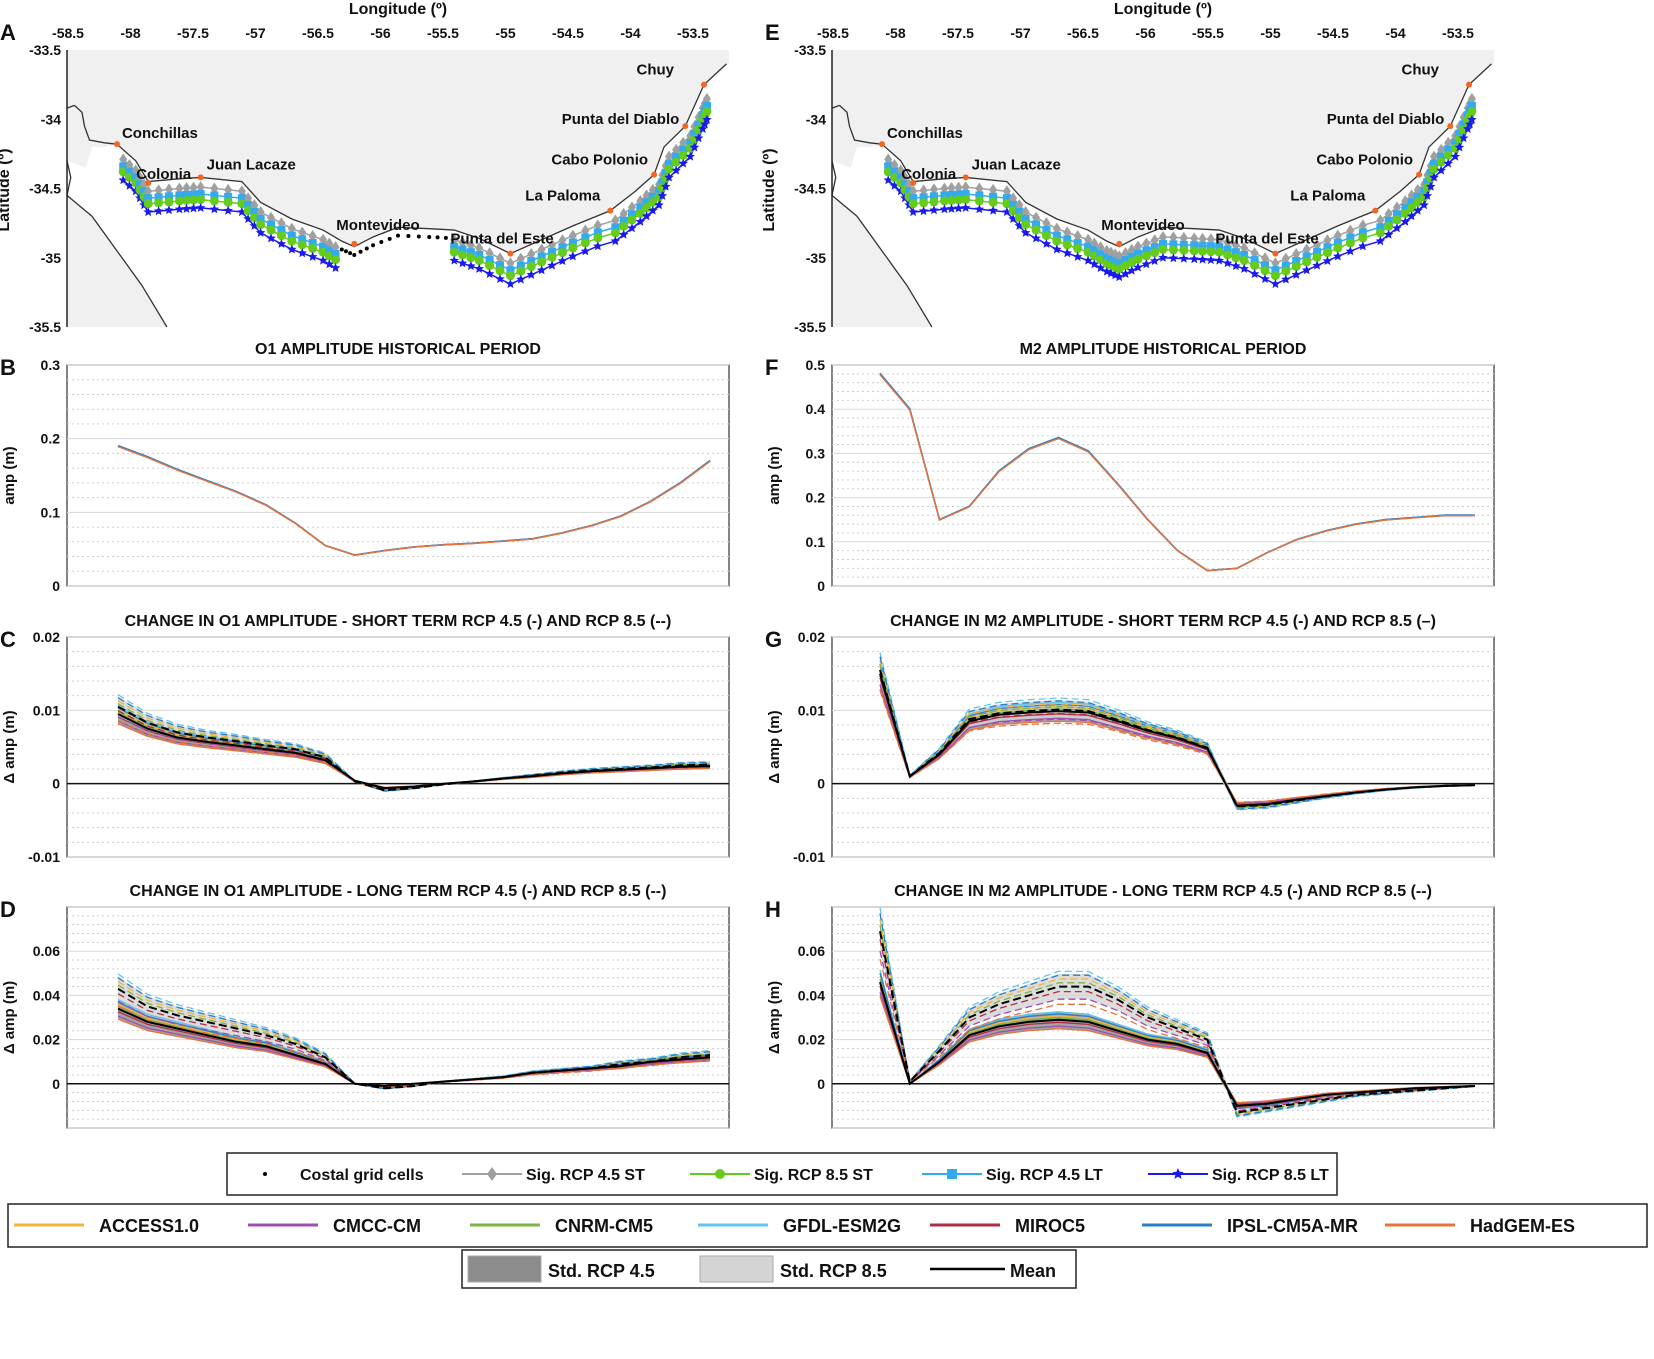 The height and width of the screenshot is (1359, 1654). Describe the element at coordinates (200, 177) in the screenshot. I see `city-marker` at that location.